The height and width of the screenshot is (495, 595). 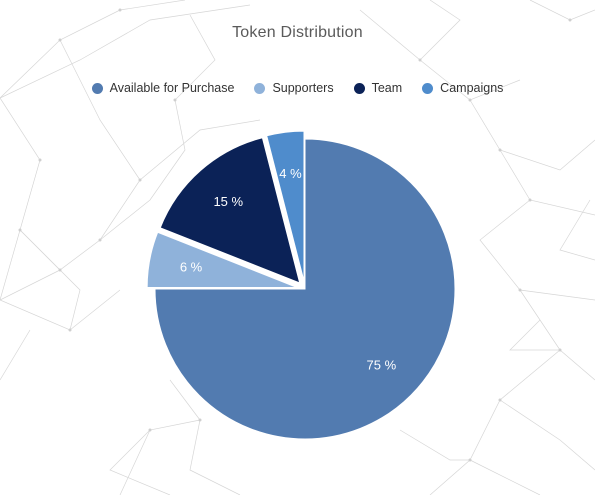 What do you see at coordinates (230, 210) in the screenshot?
I see `pie-slice-team` at bounding box center [230, 210].